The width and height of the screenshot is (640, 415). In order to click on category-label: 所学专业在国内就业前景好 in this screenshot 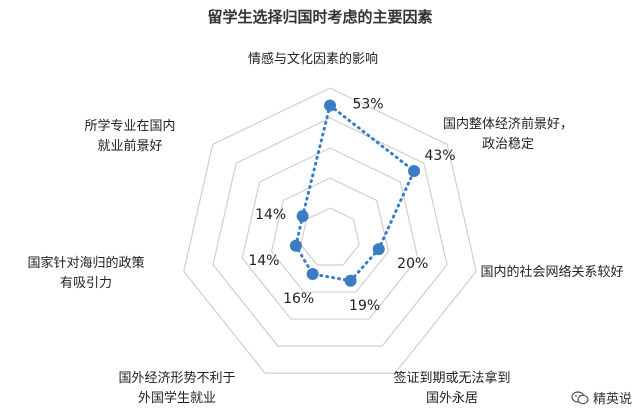, I will do `click(129, 136)`.